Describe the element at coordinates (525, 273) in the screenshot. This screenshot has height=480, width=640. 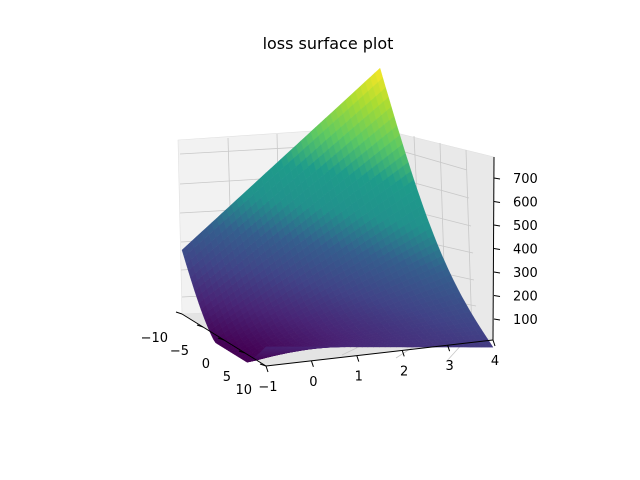
I see `z-axis-tick-label: 300` at that location.